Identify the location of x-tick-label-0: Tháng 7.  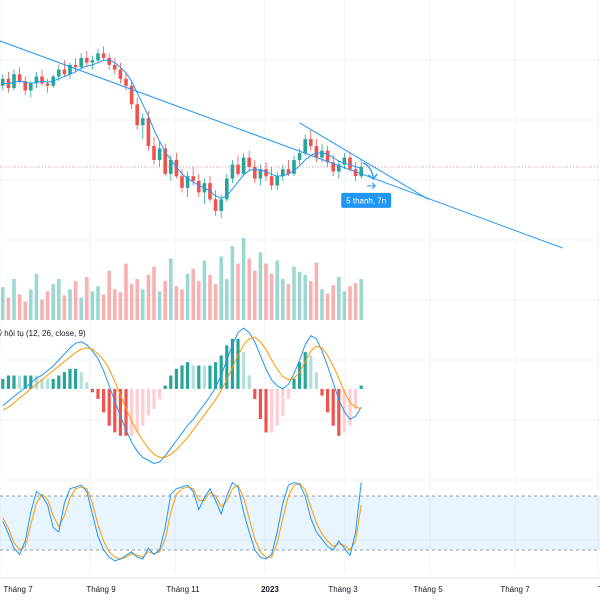
(18, 589).